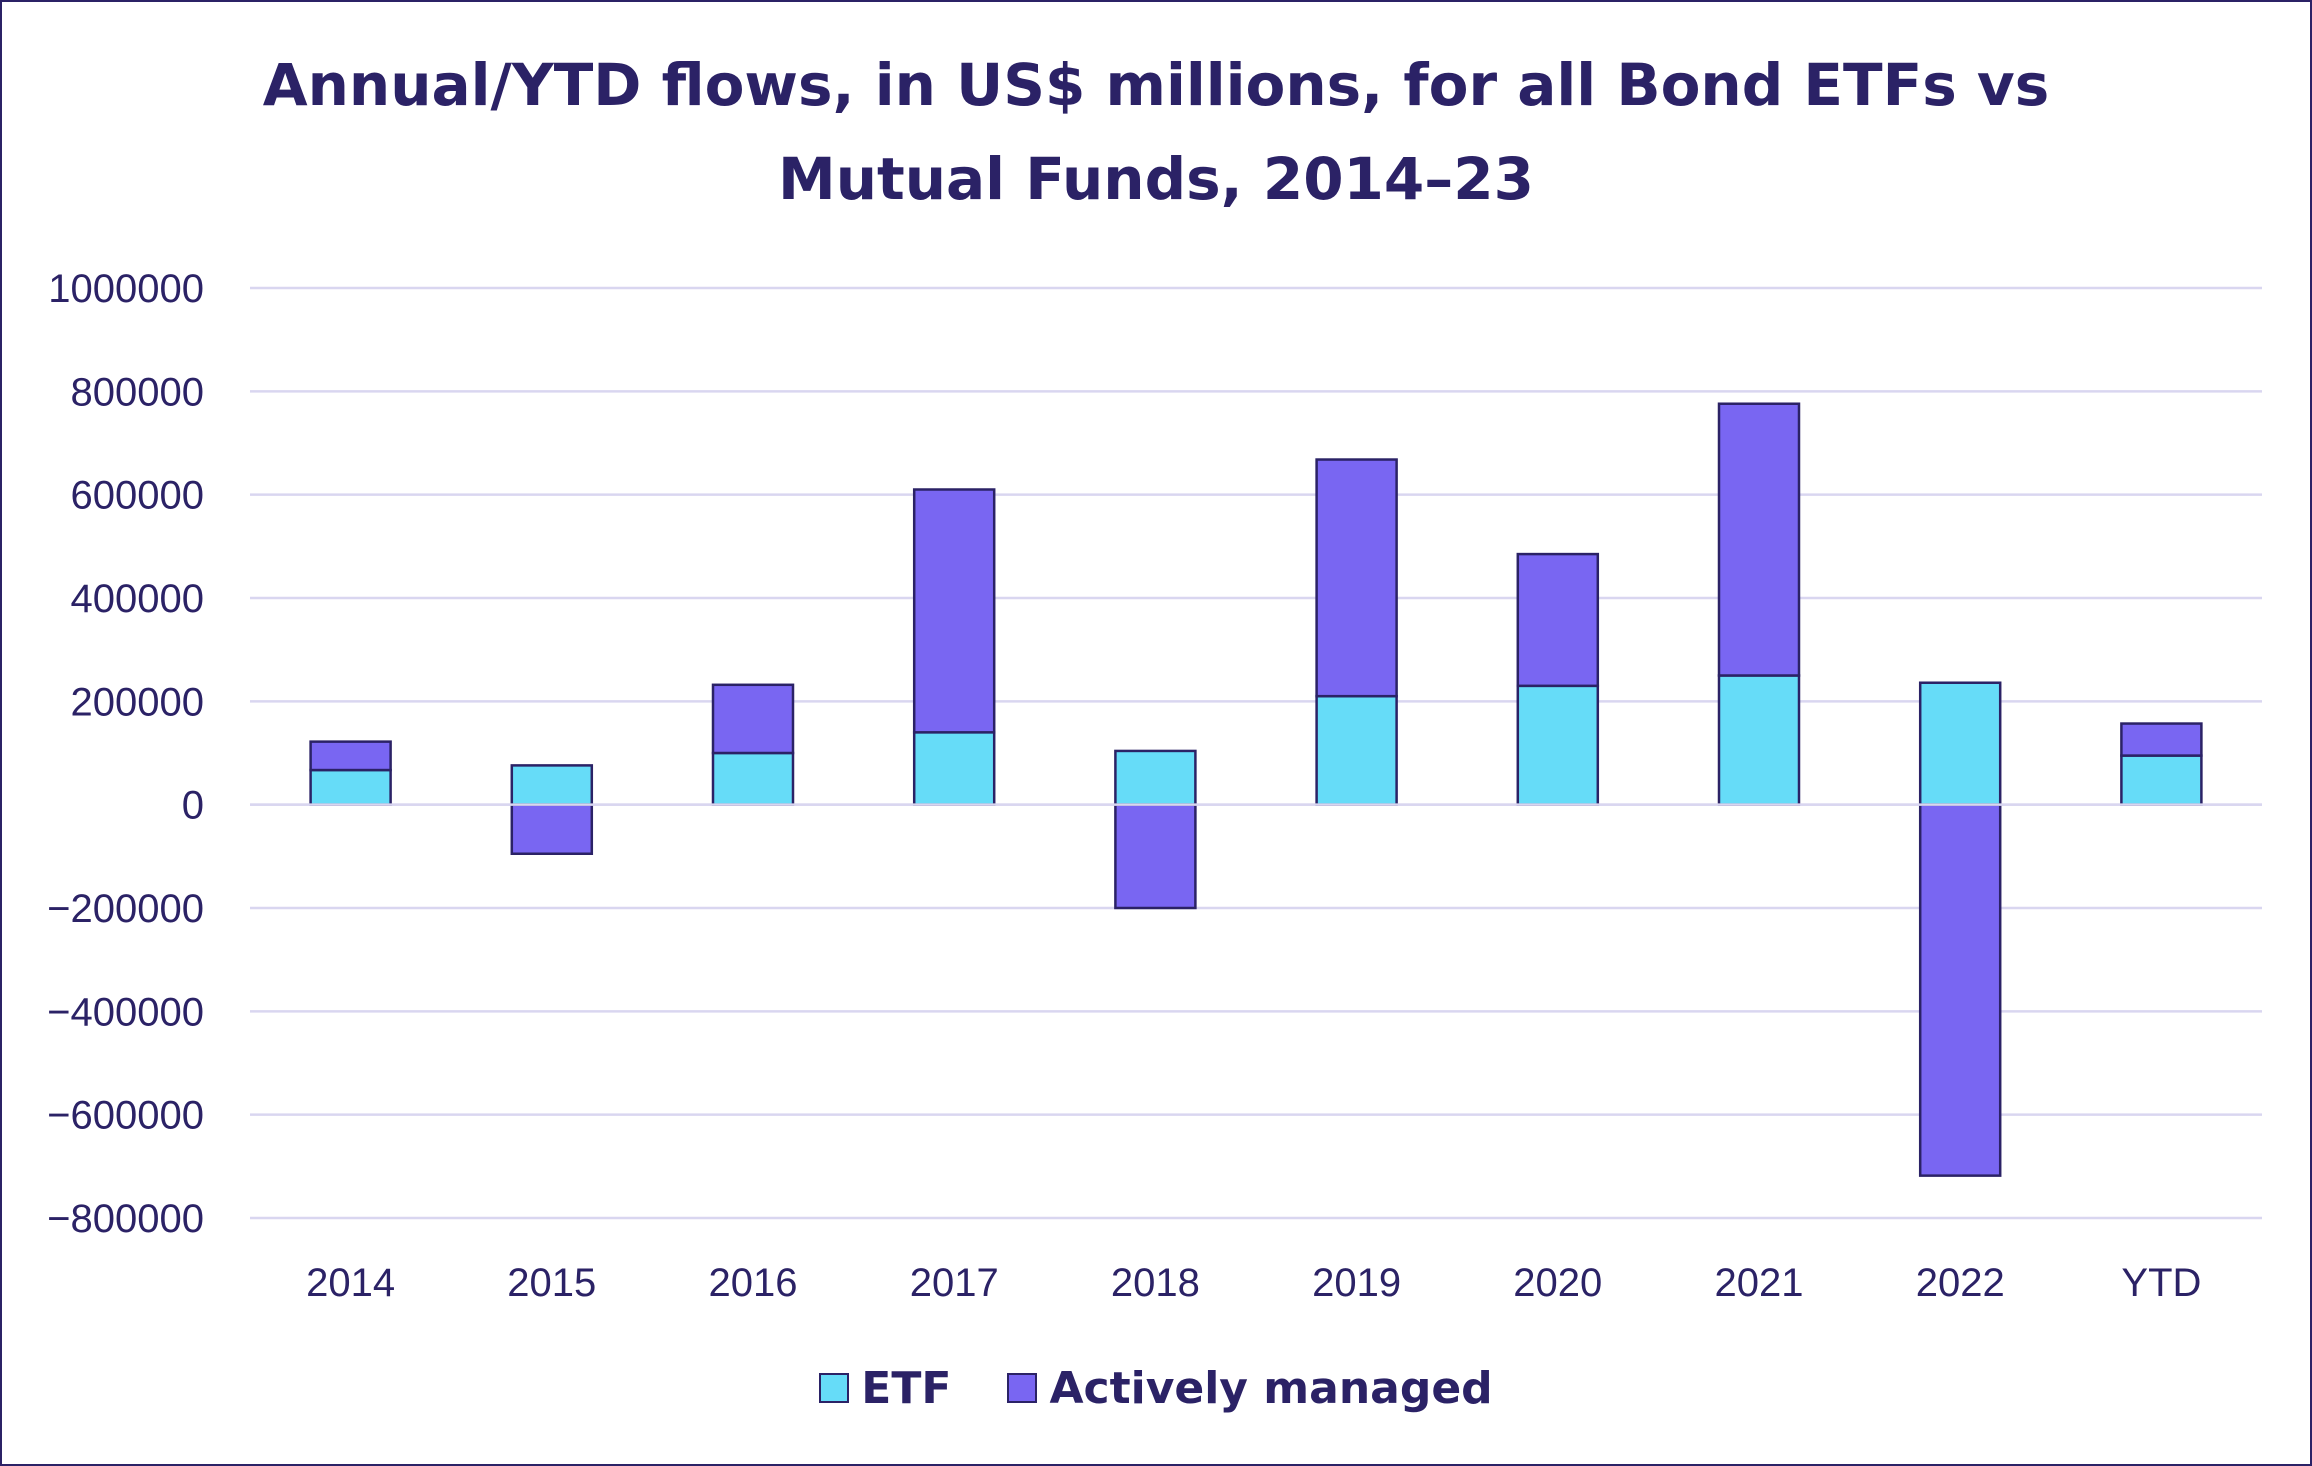  I want to click on y-tick-label: 600000, so click(137, 496).